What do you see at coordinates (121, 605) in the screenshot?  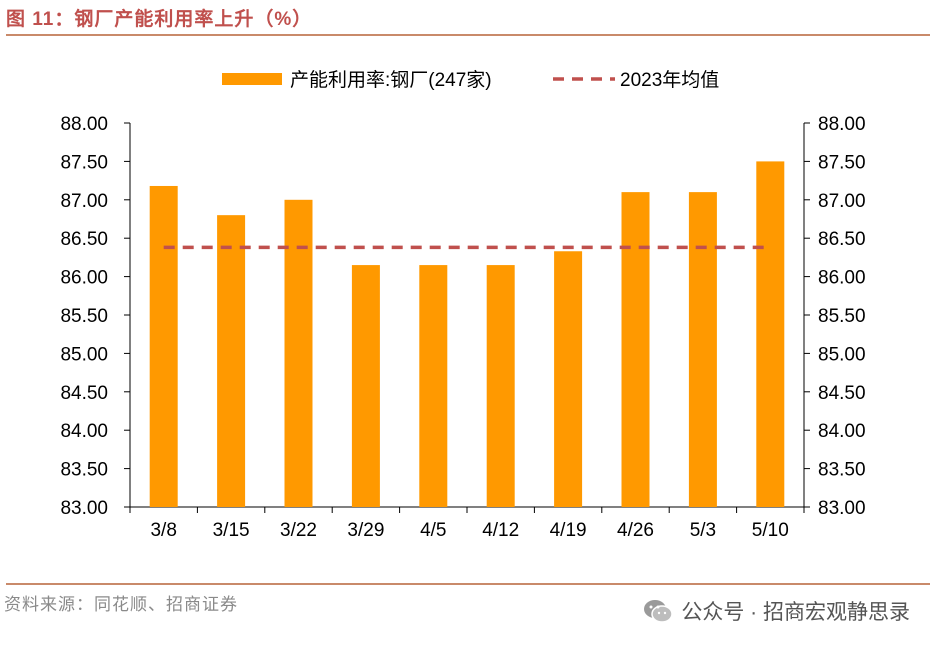 I see `source-note: 资料来源：同花顺、招商证券` at bounding box center [121, 605].